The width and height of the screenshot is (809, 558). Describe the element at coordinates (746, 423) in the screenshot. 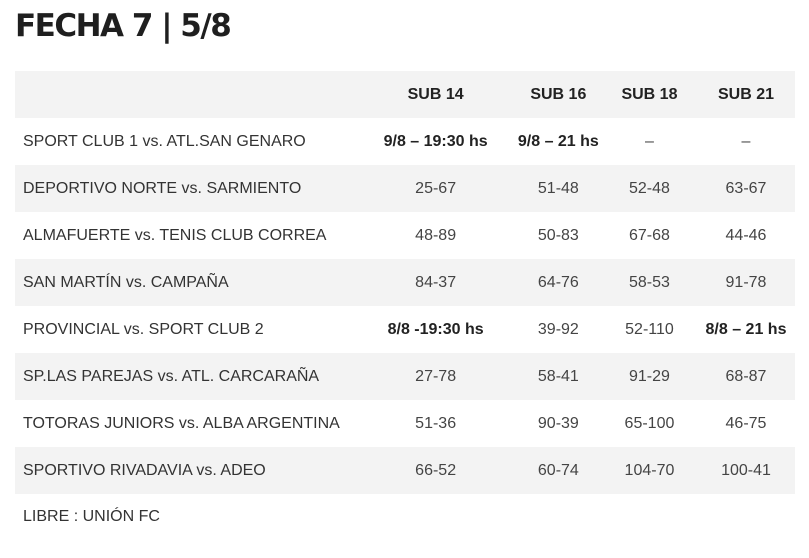

I see `score-cell: 46-75` at that location.